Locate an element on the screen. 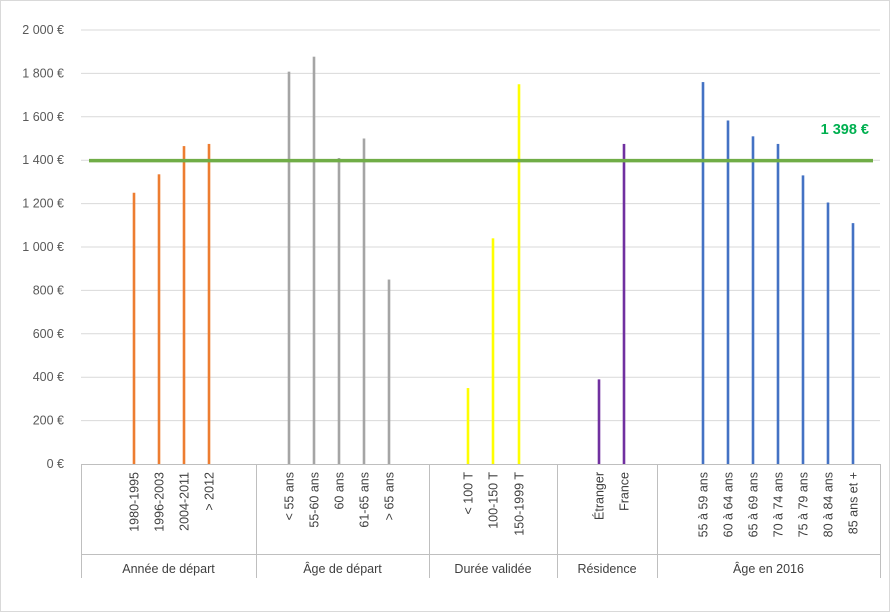 The height and width of the screenshot is (612, 890). y-tick-label: 1 600 € is located at coordinates (43, 117).